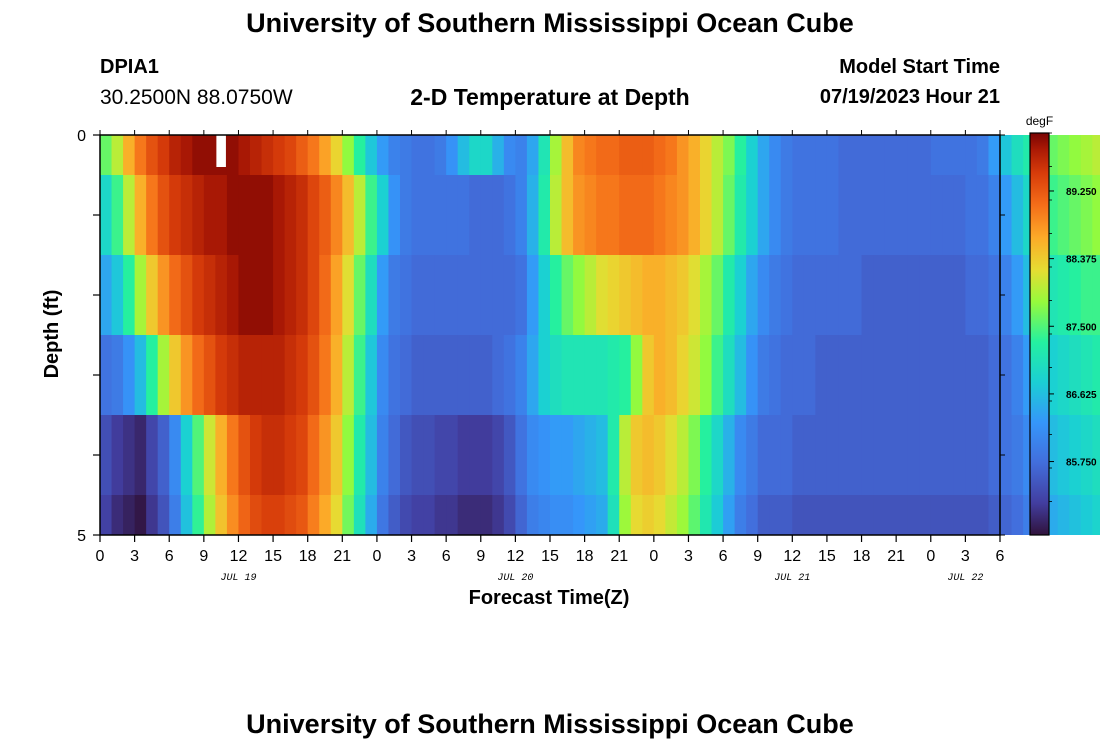 The image size is (1100, 750). Describe the element at coordinates (792, 556) in the screenshot. I see `x-tick-label: 12` at that location.